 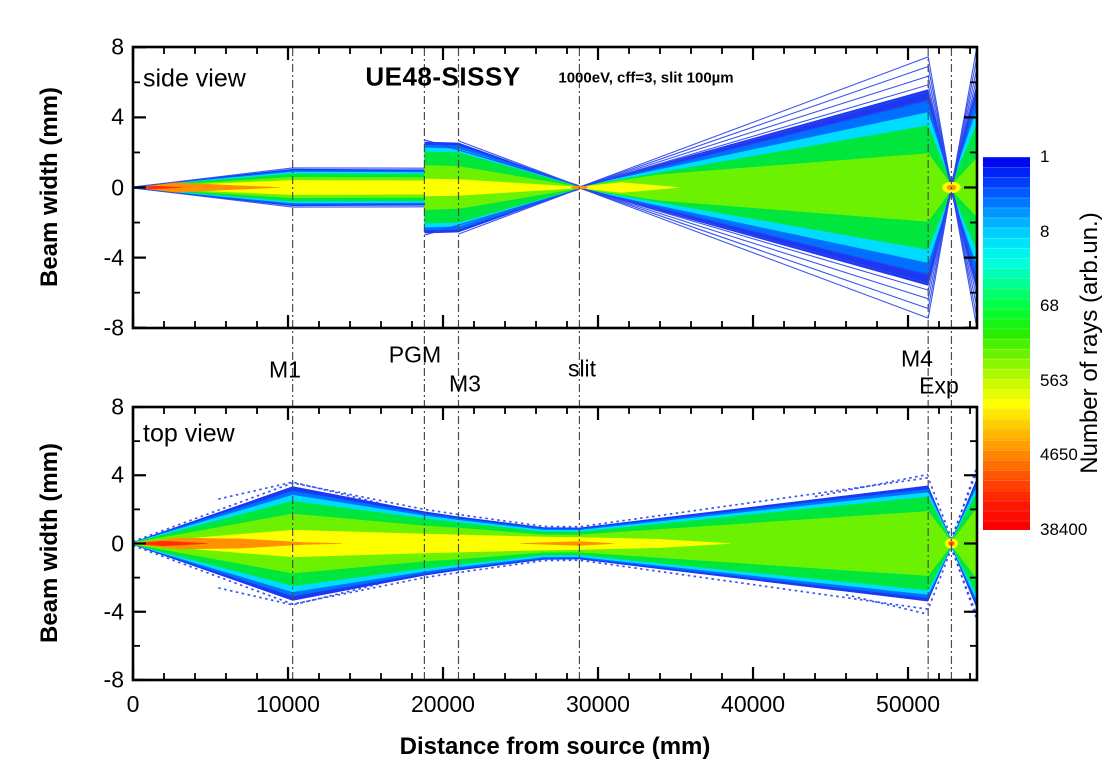 I want to click on y-axis-label-top: Beam width (mm), so click(x=49, y=543).